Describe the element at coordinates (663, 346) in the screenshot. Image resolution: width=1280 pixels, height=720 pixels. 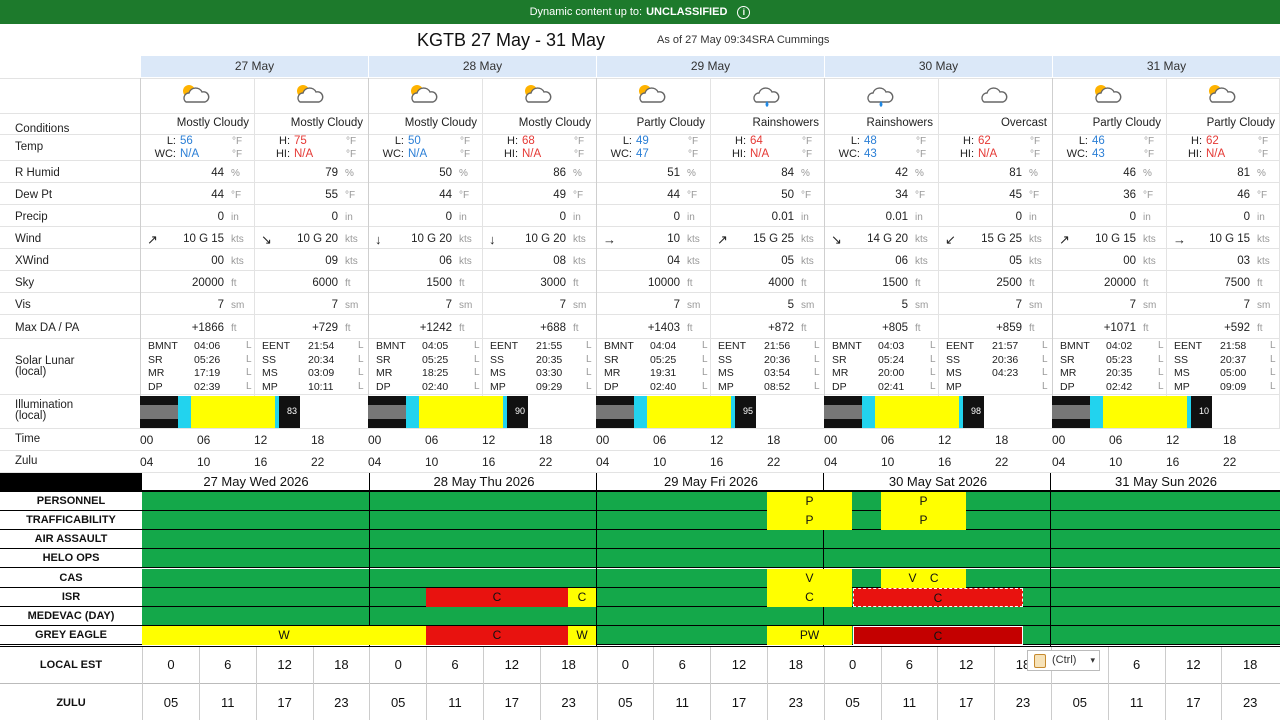
I see `solar-time: 04:04` at that location.